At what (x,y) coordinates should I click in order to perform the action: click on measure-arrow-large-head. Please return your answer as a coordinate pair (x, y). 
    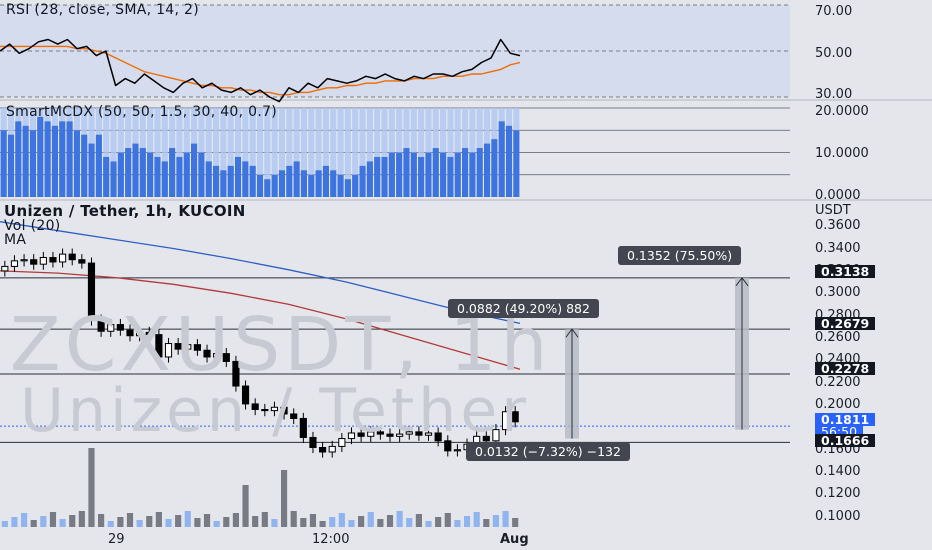
    Looking at the image, I should click on (742, 281).